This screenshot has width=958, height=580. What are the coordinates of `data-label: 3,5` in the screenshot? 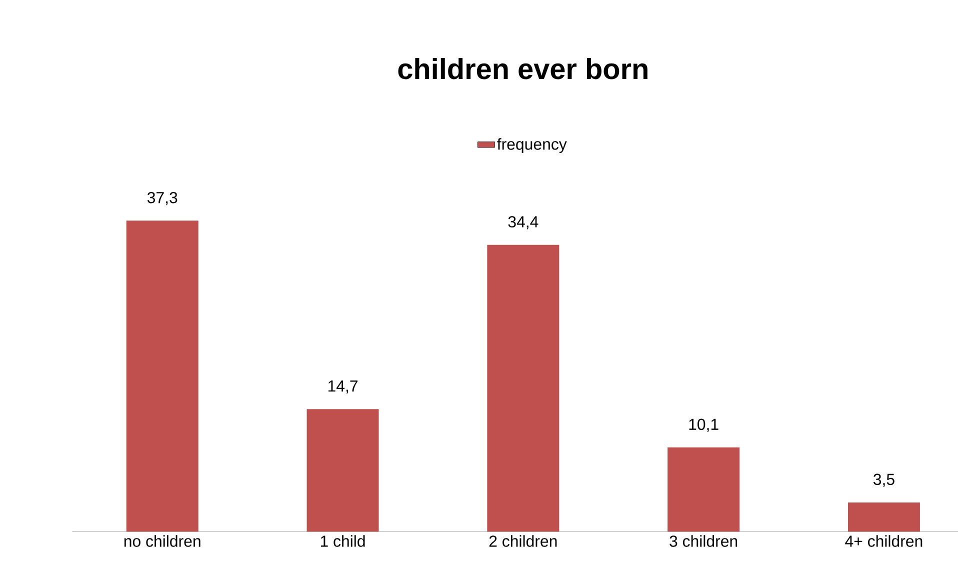 It's located at (884, 480).